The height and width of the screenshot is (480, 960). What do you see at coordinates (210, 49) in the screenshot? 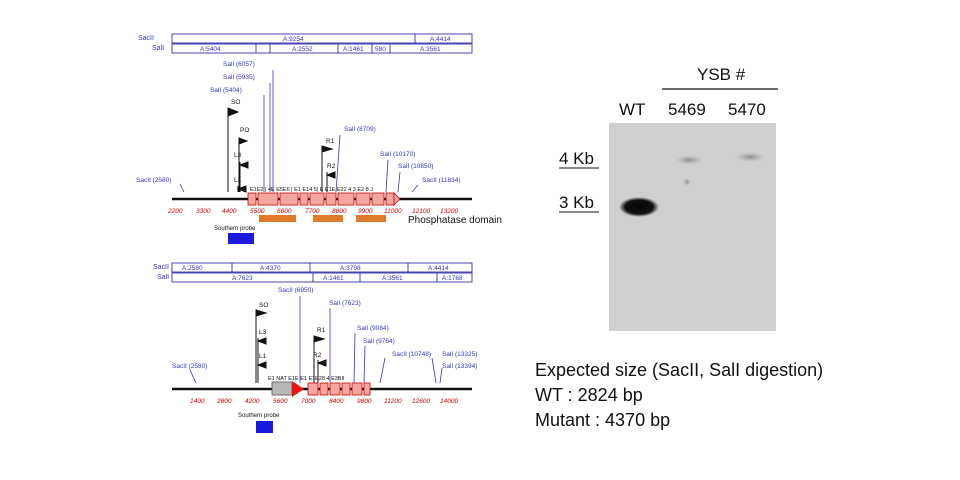
I see `wt-sali-frag-1: A:5404` at bounding box center [210, 49].